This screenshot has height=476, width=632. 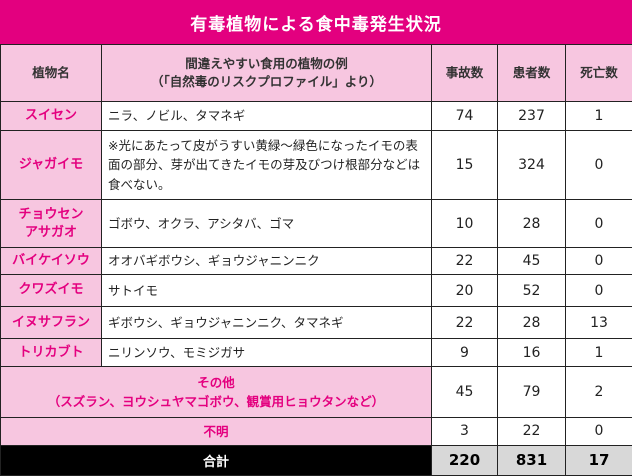 I want to click on other-label-cell: その他 （スズラン、ヨウシュヤマゴボウ、観賞用ヒョウタンなど）, so click(x=216, y=392).